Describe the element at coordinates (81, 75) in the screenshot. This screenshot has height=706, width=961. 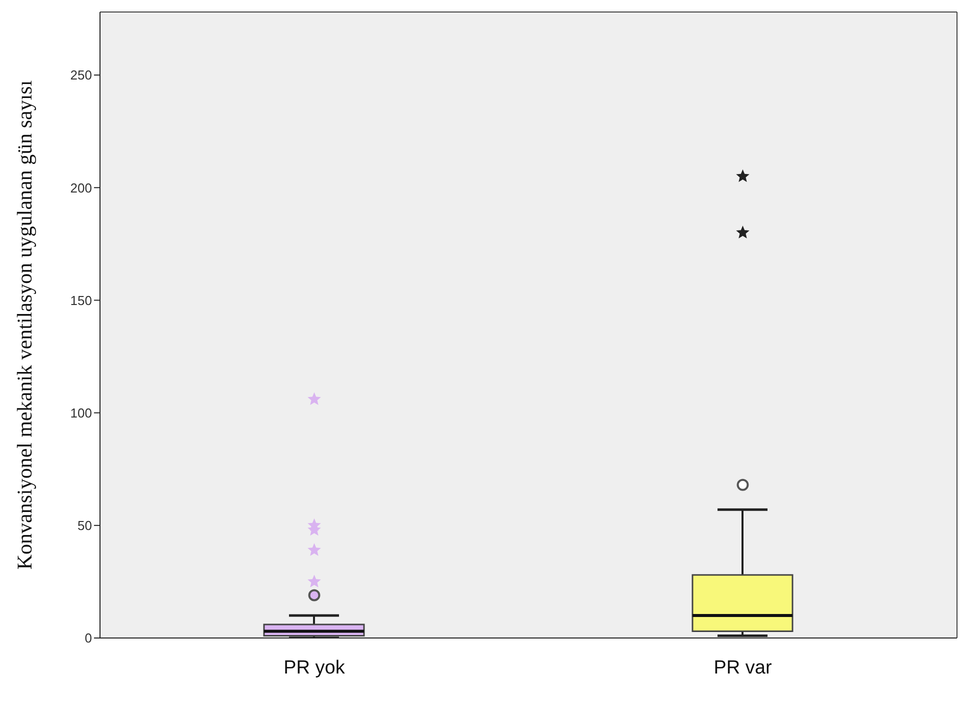
I see `y-tick-label: 250` at that location.